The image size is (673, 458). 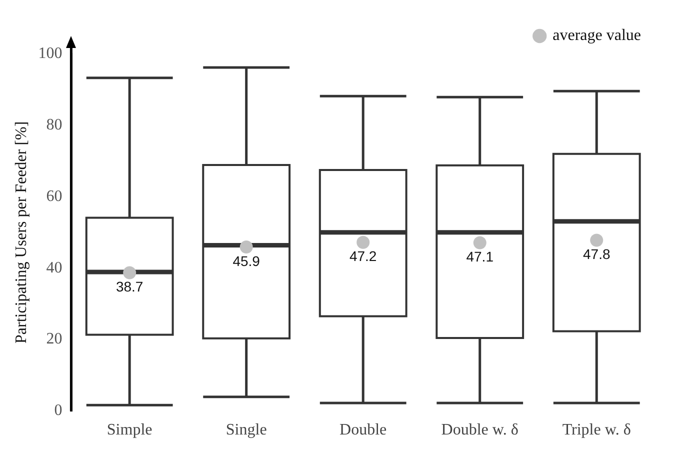 What do you see at coordinates (363, 430) in the screenshot?
I see `x-tick-label: Double` at bounding box center [363, 430].